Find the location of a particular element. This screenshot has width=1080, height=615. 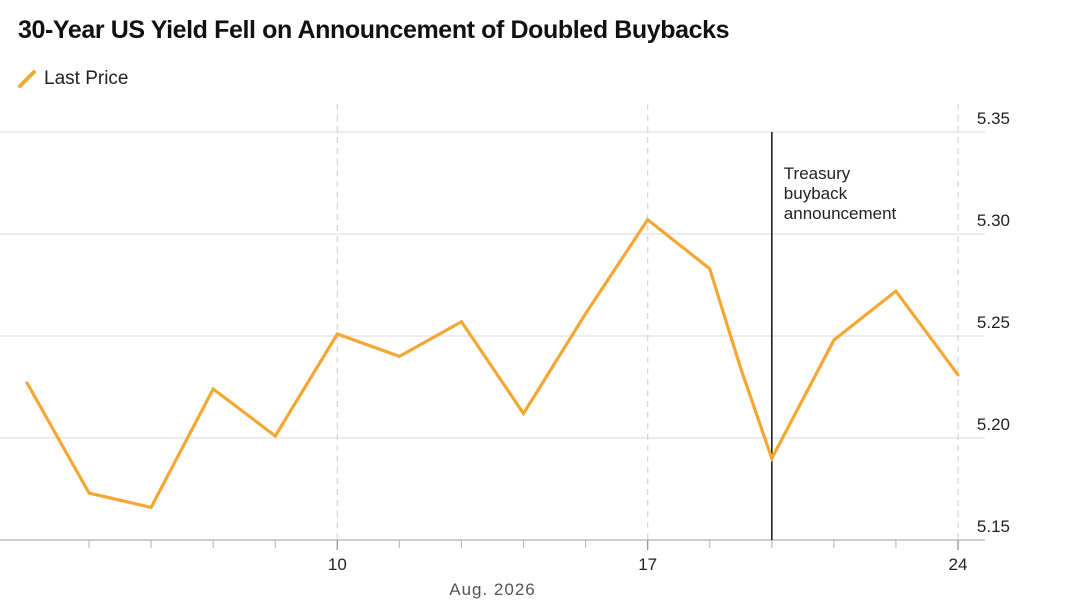

legend: Last Price is located at coordinates (73, 79).